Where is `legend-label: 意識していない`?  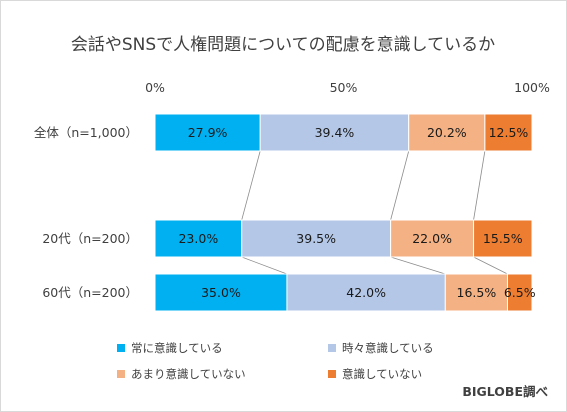 legend-label: 意識していない is located at coordinates (382, 374).